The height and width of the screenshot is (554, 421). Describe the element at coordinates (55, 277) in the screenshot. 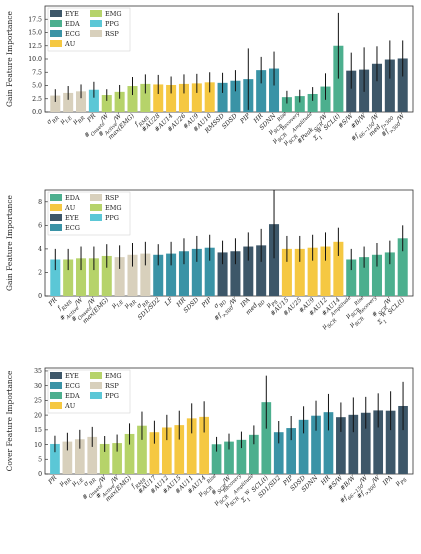

I see `bar-ppg` at that location.